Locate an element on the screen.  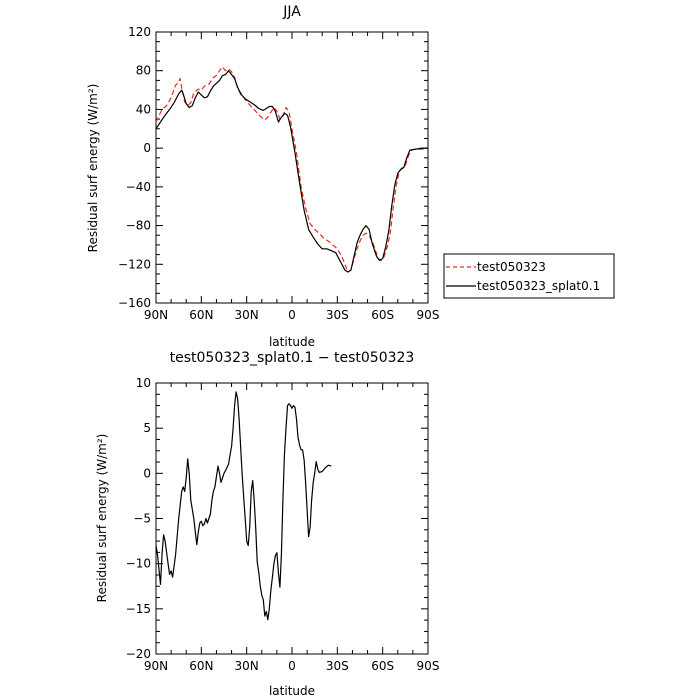
bottom-chart-title: test050323_splat0.1 − test050323 is located at coordinates (292, 358).